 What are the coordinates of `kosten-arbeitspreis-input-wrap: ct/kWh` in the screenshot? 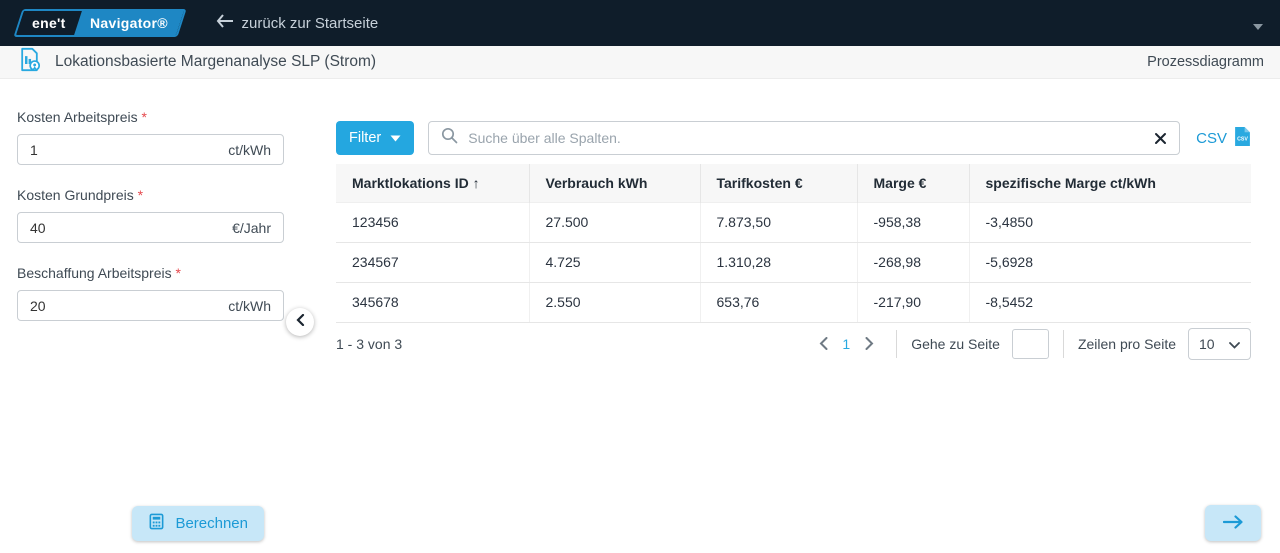 It's located at (150, 149).